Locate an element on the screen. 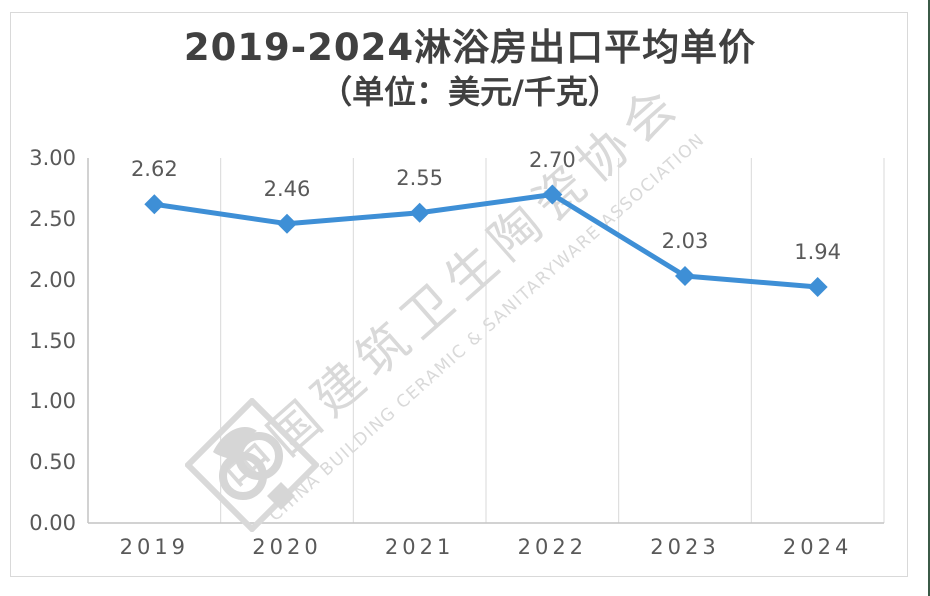 The height and width of the screenshot is (596, 930). data-label: 2.62 is located at coordinates (154, 169).